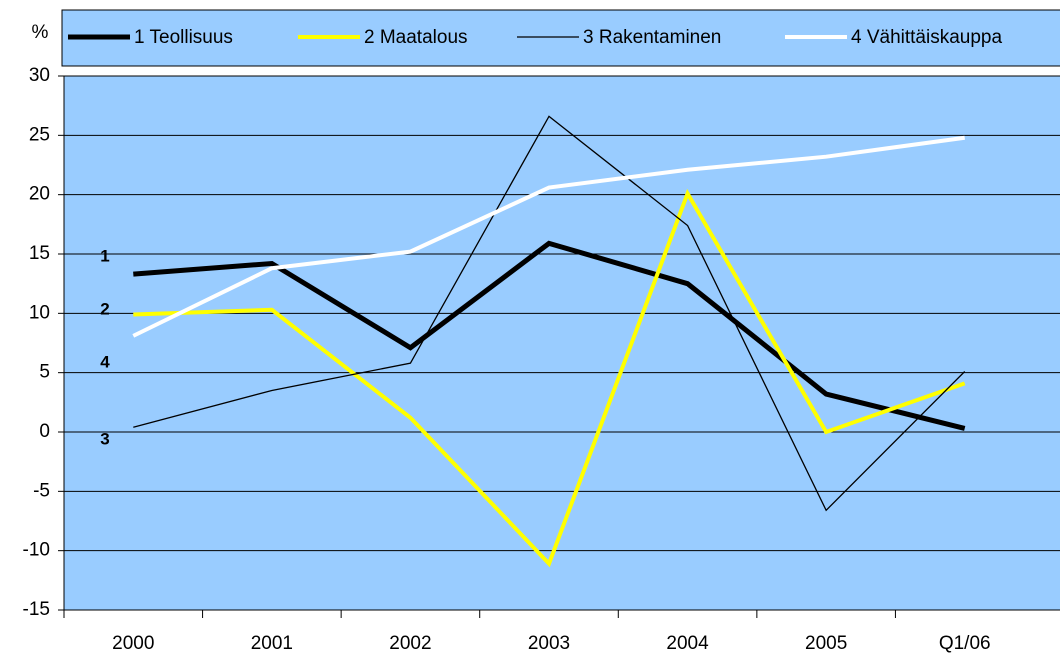 This screenshot has height=658, width=1060. What do you see at coordinates (36, 550) in the screenshot?
I see `y-tick-label: -10` at bounding box center [36, 550].